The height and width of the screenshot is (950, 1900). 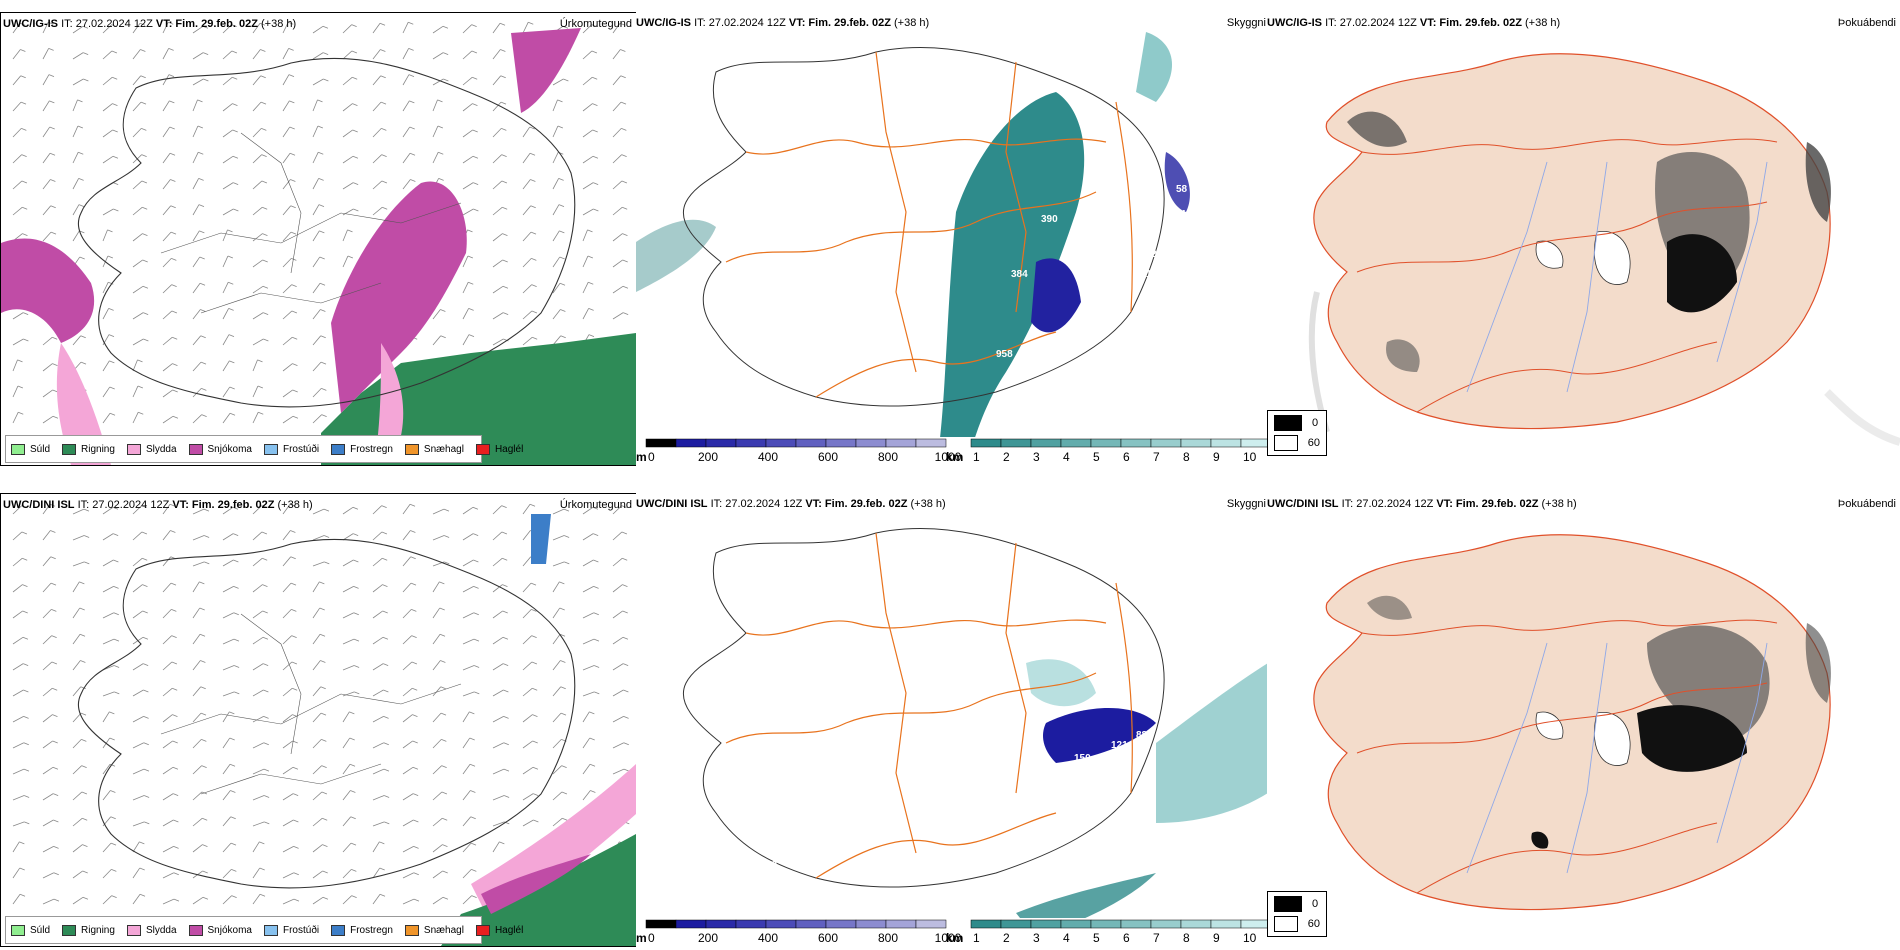 I want to click on ceiling-unit: m, so click(x=641, y=457).